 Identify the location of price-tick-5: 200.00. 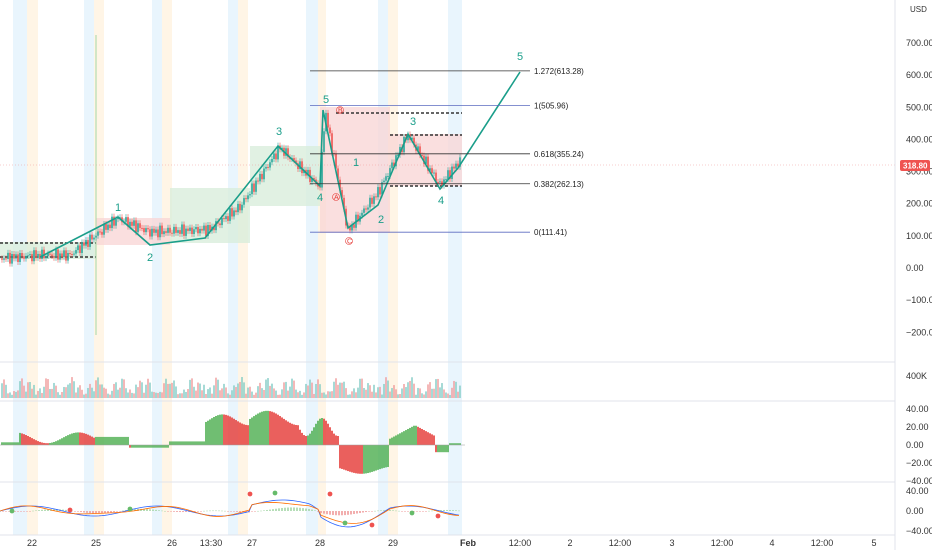
(919, 204).